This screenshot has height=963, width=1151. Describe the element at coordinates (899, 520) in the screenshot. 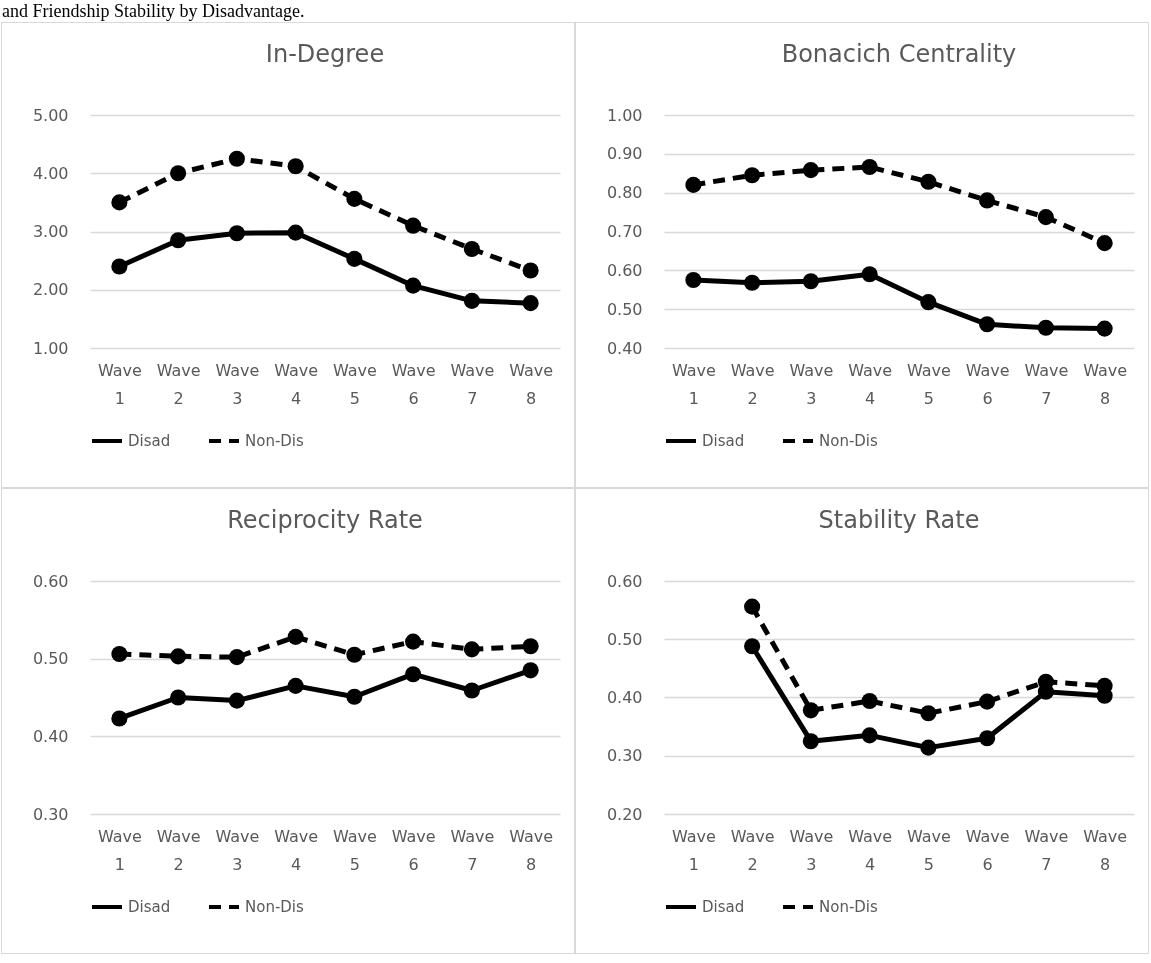

I see `chart-title: Stability Rate` at that location.